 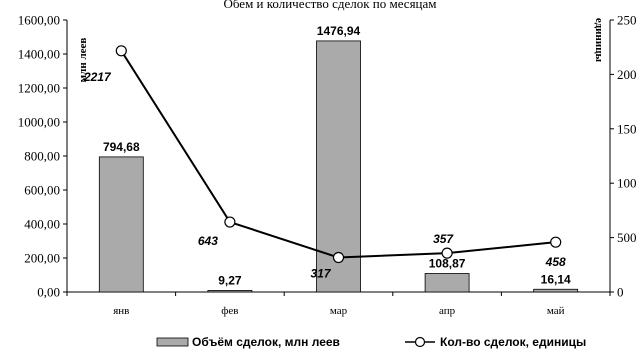 I want to click on legend-line-label: Кол-во сделок, единицы, so click(x=513, y=342).